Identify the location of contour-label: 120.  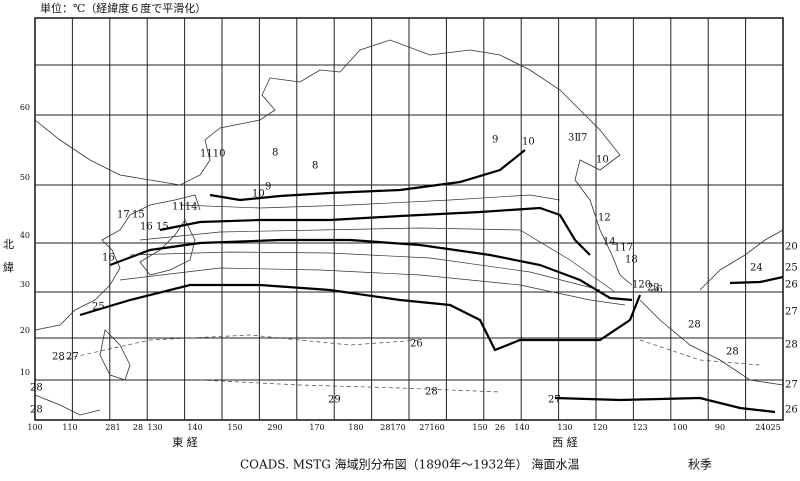
(641, 285).